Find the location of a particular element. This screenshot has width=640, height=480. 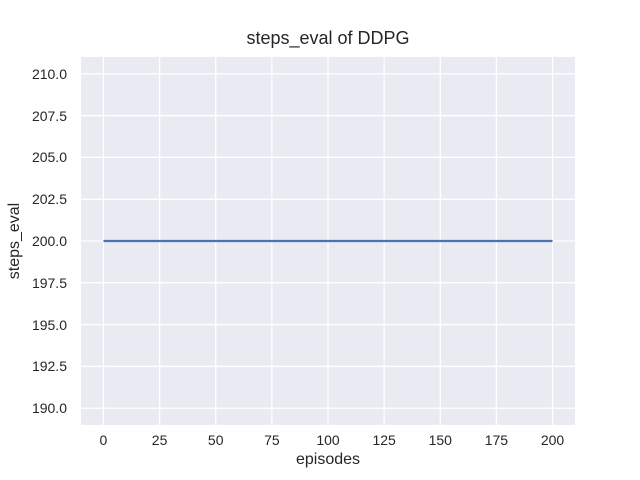

y-tick-label: 207.5 is located at coordinates (49, 115).